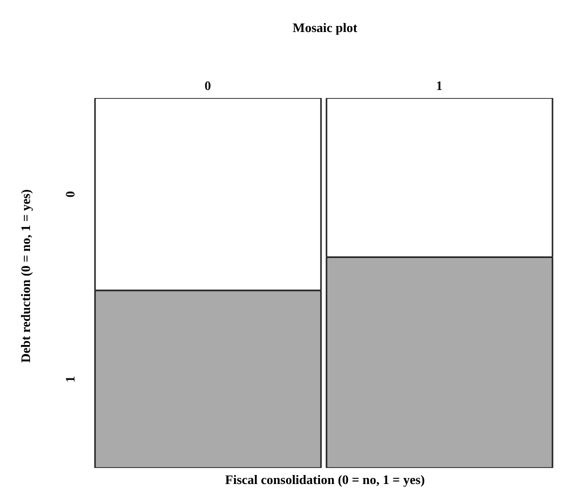 Image resolution: width=563 pixels, height=504 pixels. I want to click on y-axis-title: Debt reduction (0 = no, 1 = yes), so click(26, 276).